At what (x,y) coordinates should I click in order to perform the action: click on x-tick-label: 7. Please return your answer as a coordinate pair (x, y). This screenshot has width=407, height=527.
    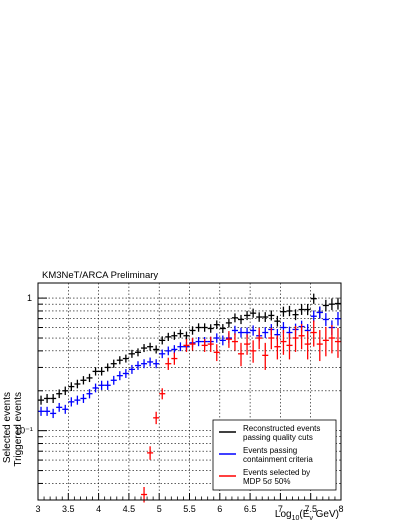
    Looking at the image, I should click on (280, 509).